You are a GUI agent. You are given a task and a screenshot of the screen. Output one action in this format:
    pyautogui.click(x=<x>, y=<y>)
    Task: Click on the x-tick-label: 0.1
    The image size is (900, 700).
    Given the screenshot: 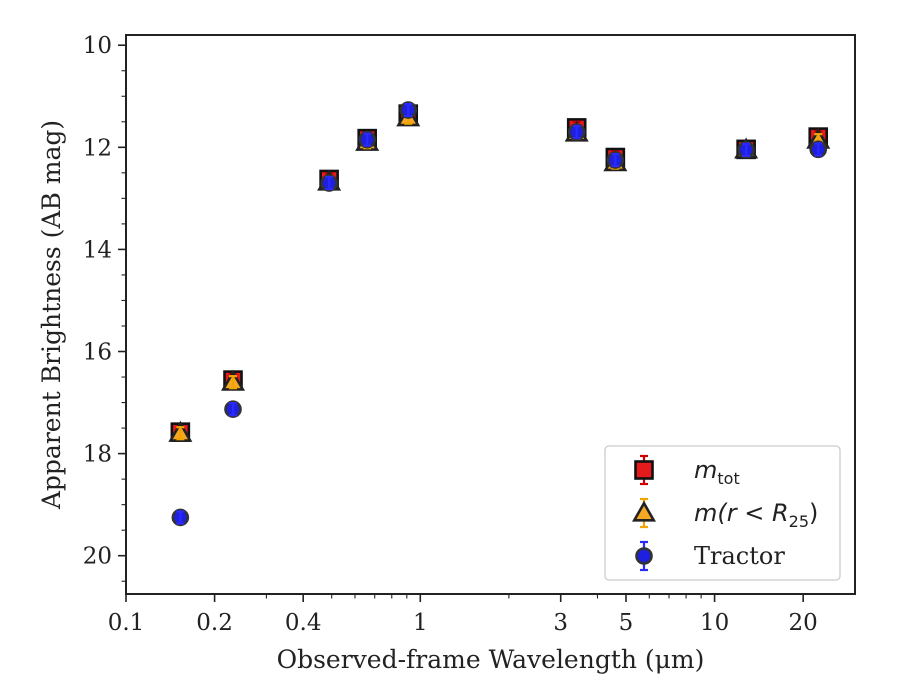 What is the action you would take?
    pyautogui.click(x=126, y=623)
    